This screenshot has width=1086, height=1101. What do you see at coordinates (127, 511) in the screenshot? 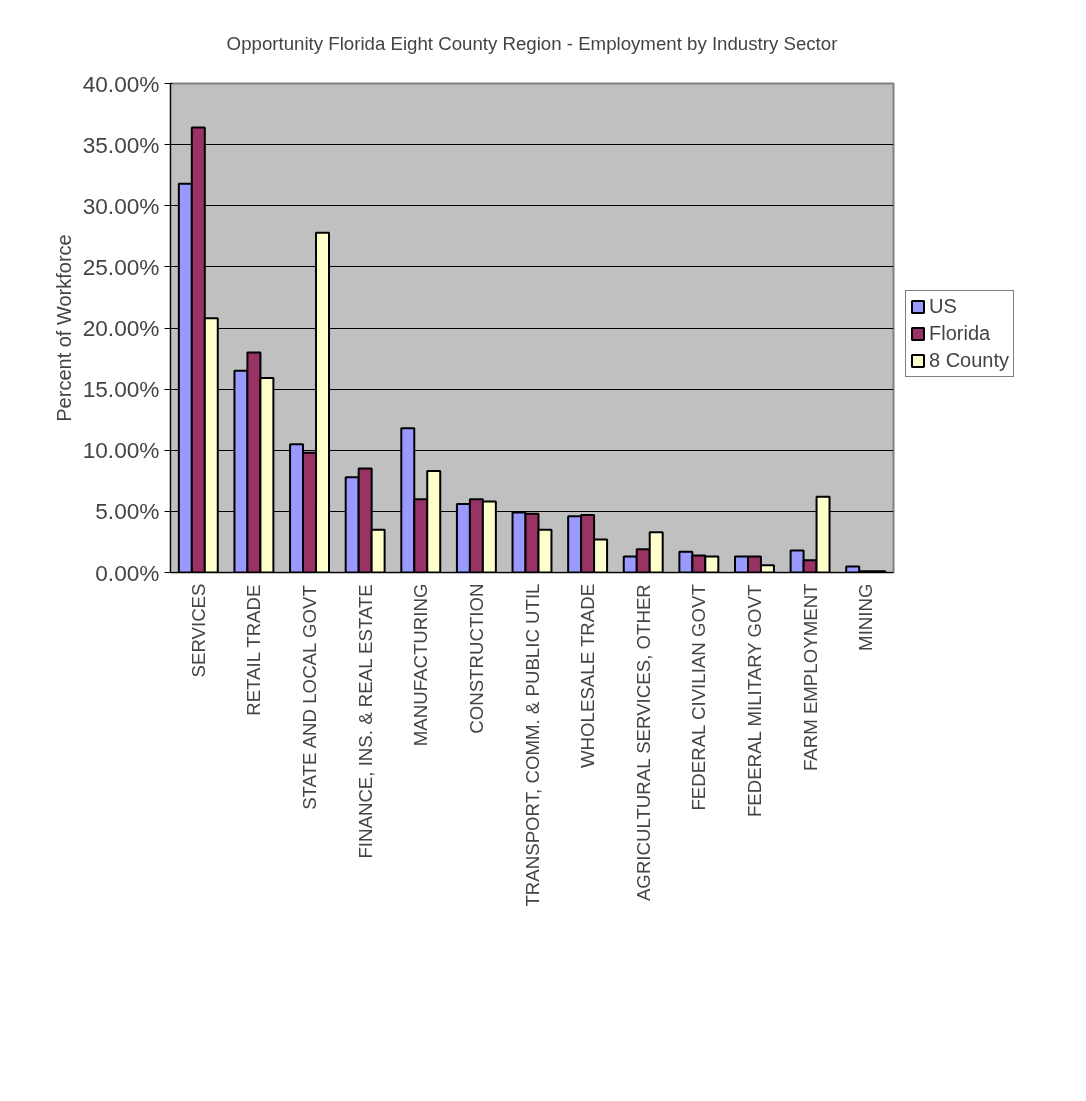
I see `y-tick-label: 5.00%` at bounding box center [127, 511].